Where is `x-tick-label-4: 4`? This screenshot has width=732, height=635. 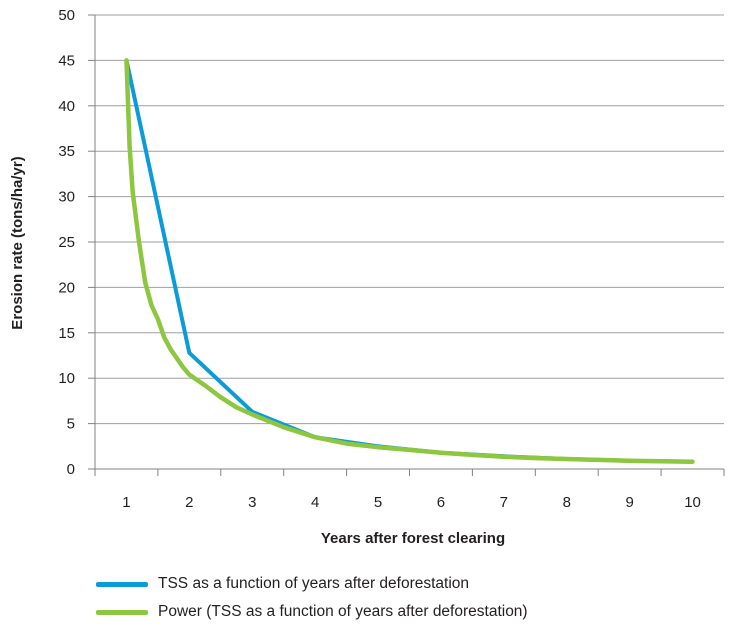 x-tick-label-4: 4 is located at coordinates (315, 502).